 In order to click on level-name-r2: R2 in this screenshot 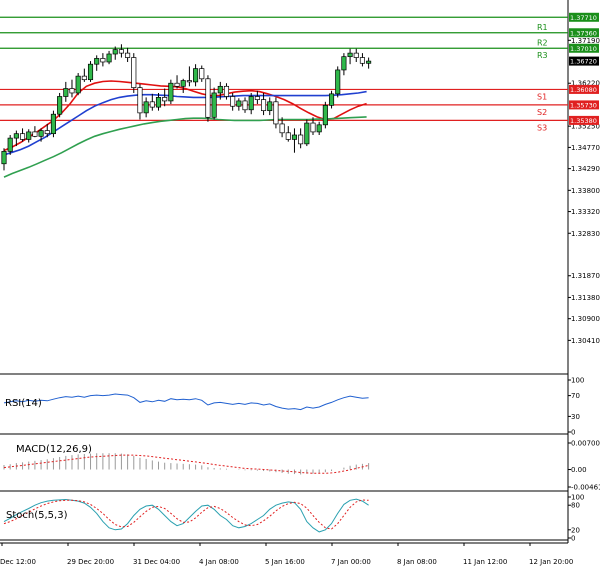, I will do `click(542, 42)`.